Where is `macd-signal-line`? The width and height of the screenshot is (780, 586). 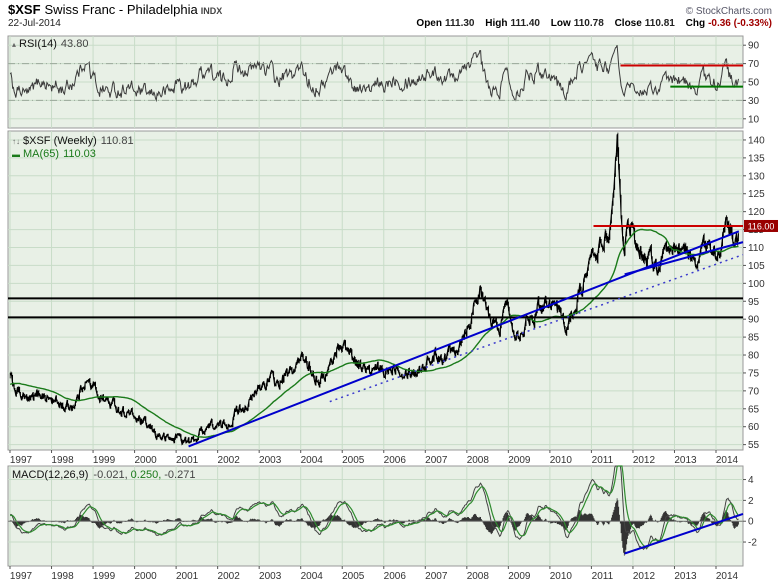
macd-signal-line is located at coordinates (374, 506).